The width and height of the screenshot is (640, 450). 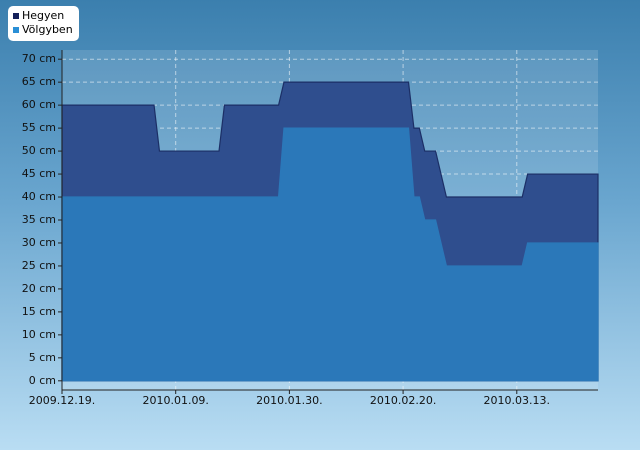 What do you see at coordinates (39, 219) in the screenshot?
I see `y-tick-label: 35 cm` at bounding box center [39, 219].